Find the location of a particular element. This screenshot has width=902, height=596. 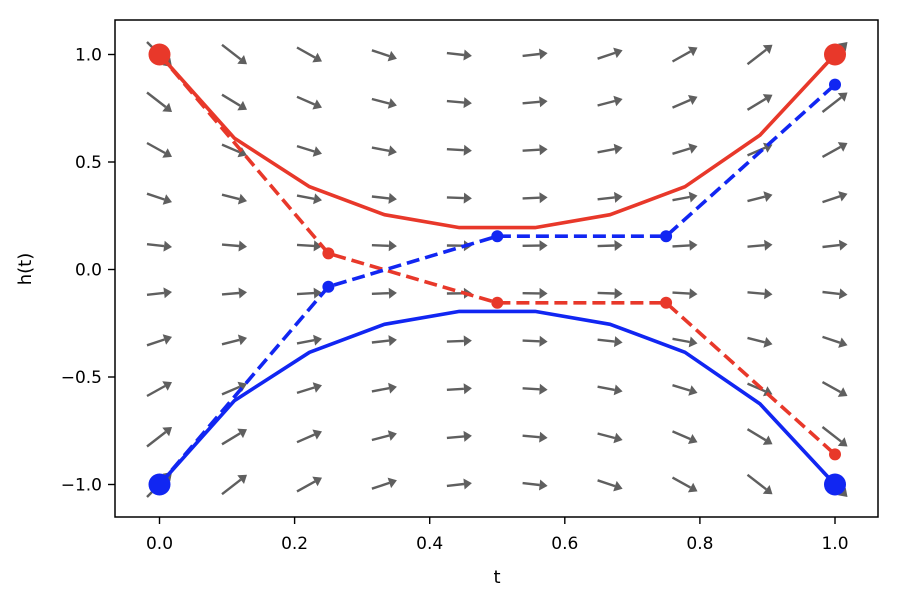

series-red-solid-marker is located at coordinates (835, 54).